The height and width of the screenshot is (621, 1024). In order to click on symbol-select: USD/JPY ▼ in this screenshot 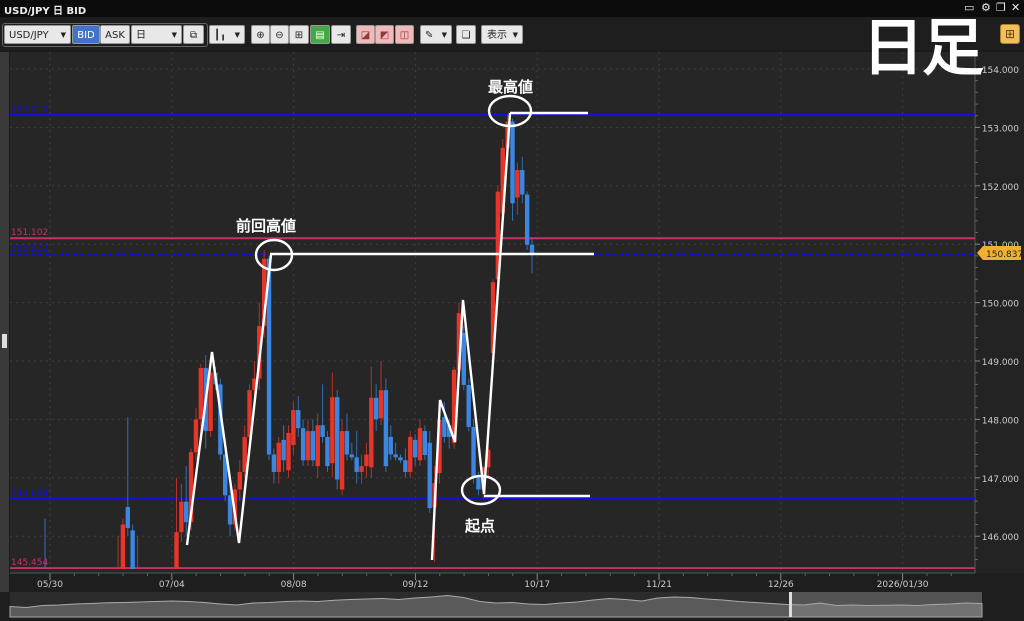, I will do `click(37, 34)`.